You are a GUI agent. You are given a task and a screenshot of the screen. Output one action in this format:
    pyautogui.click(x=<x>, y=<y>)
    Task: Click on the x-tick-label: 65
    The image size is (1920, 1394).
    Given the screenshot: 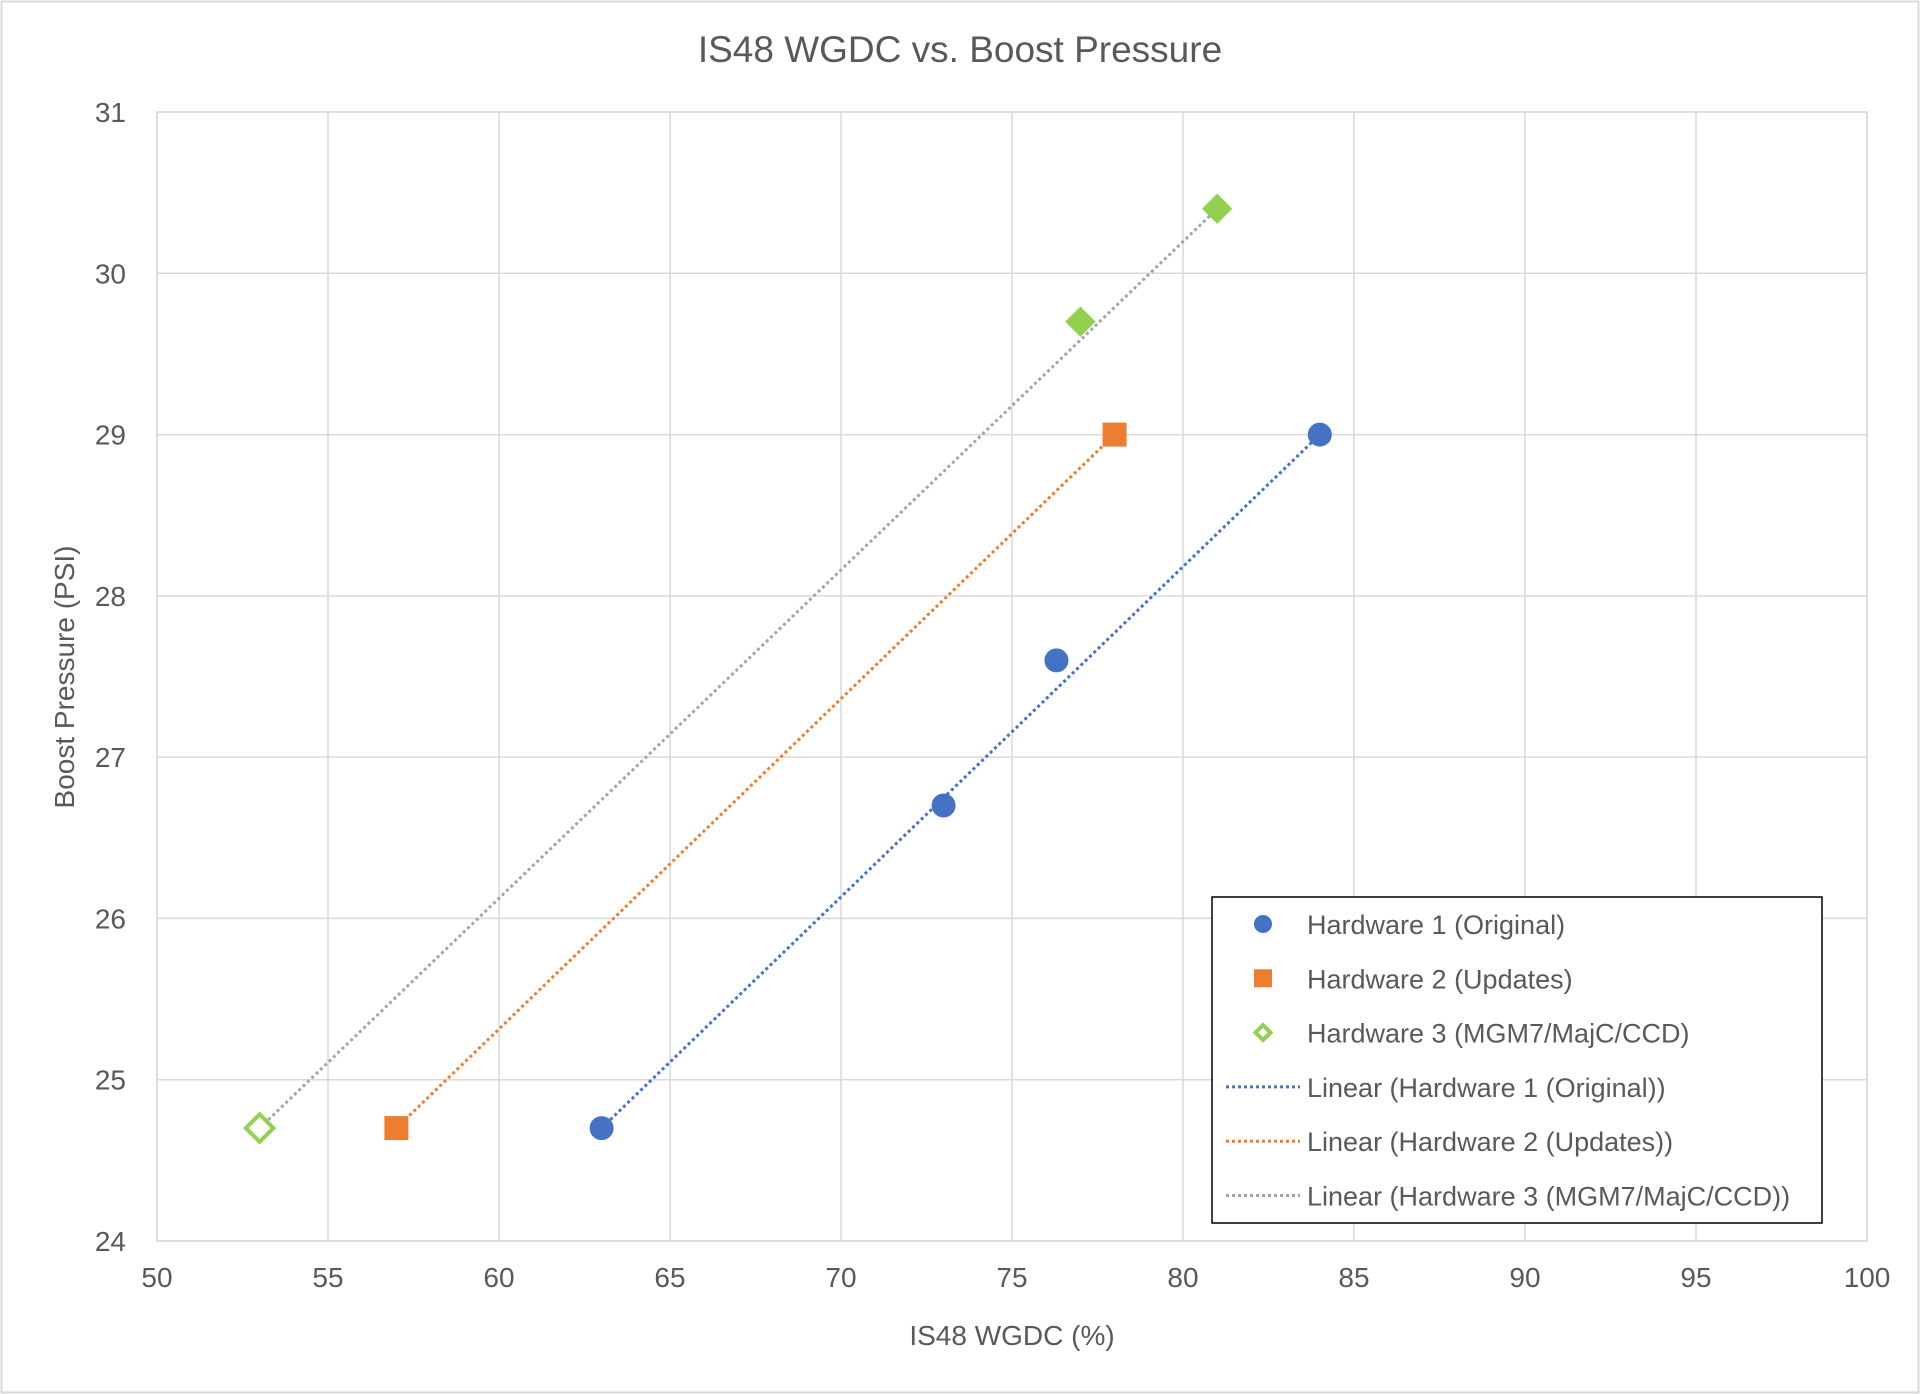 What is the action you would take?
    pyautogui.click(x=669, y=1277)
    